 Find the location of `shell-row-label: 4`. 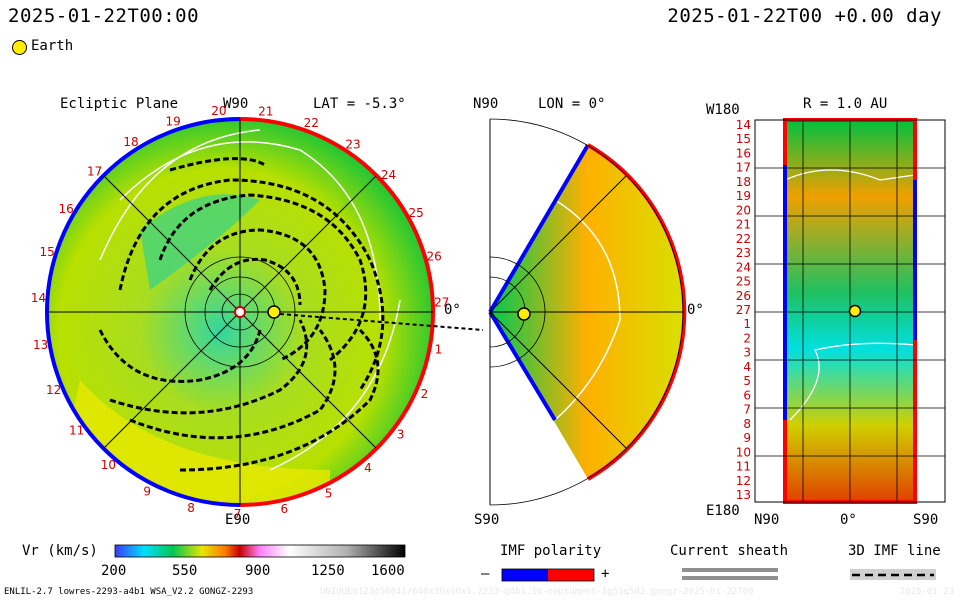

shell-row-label: 4 is located at coordinates (747, 367).